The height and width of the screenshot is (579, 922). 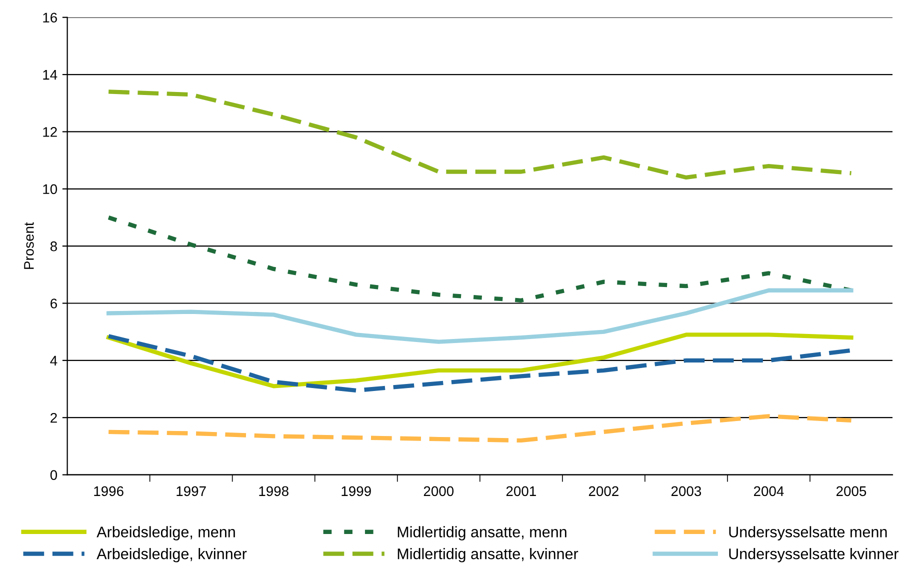 I want to click on y-tick-label: 6, so click(x=53, y=303).